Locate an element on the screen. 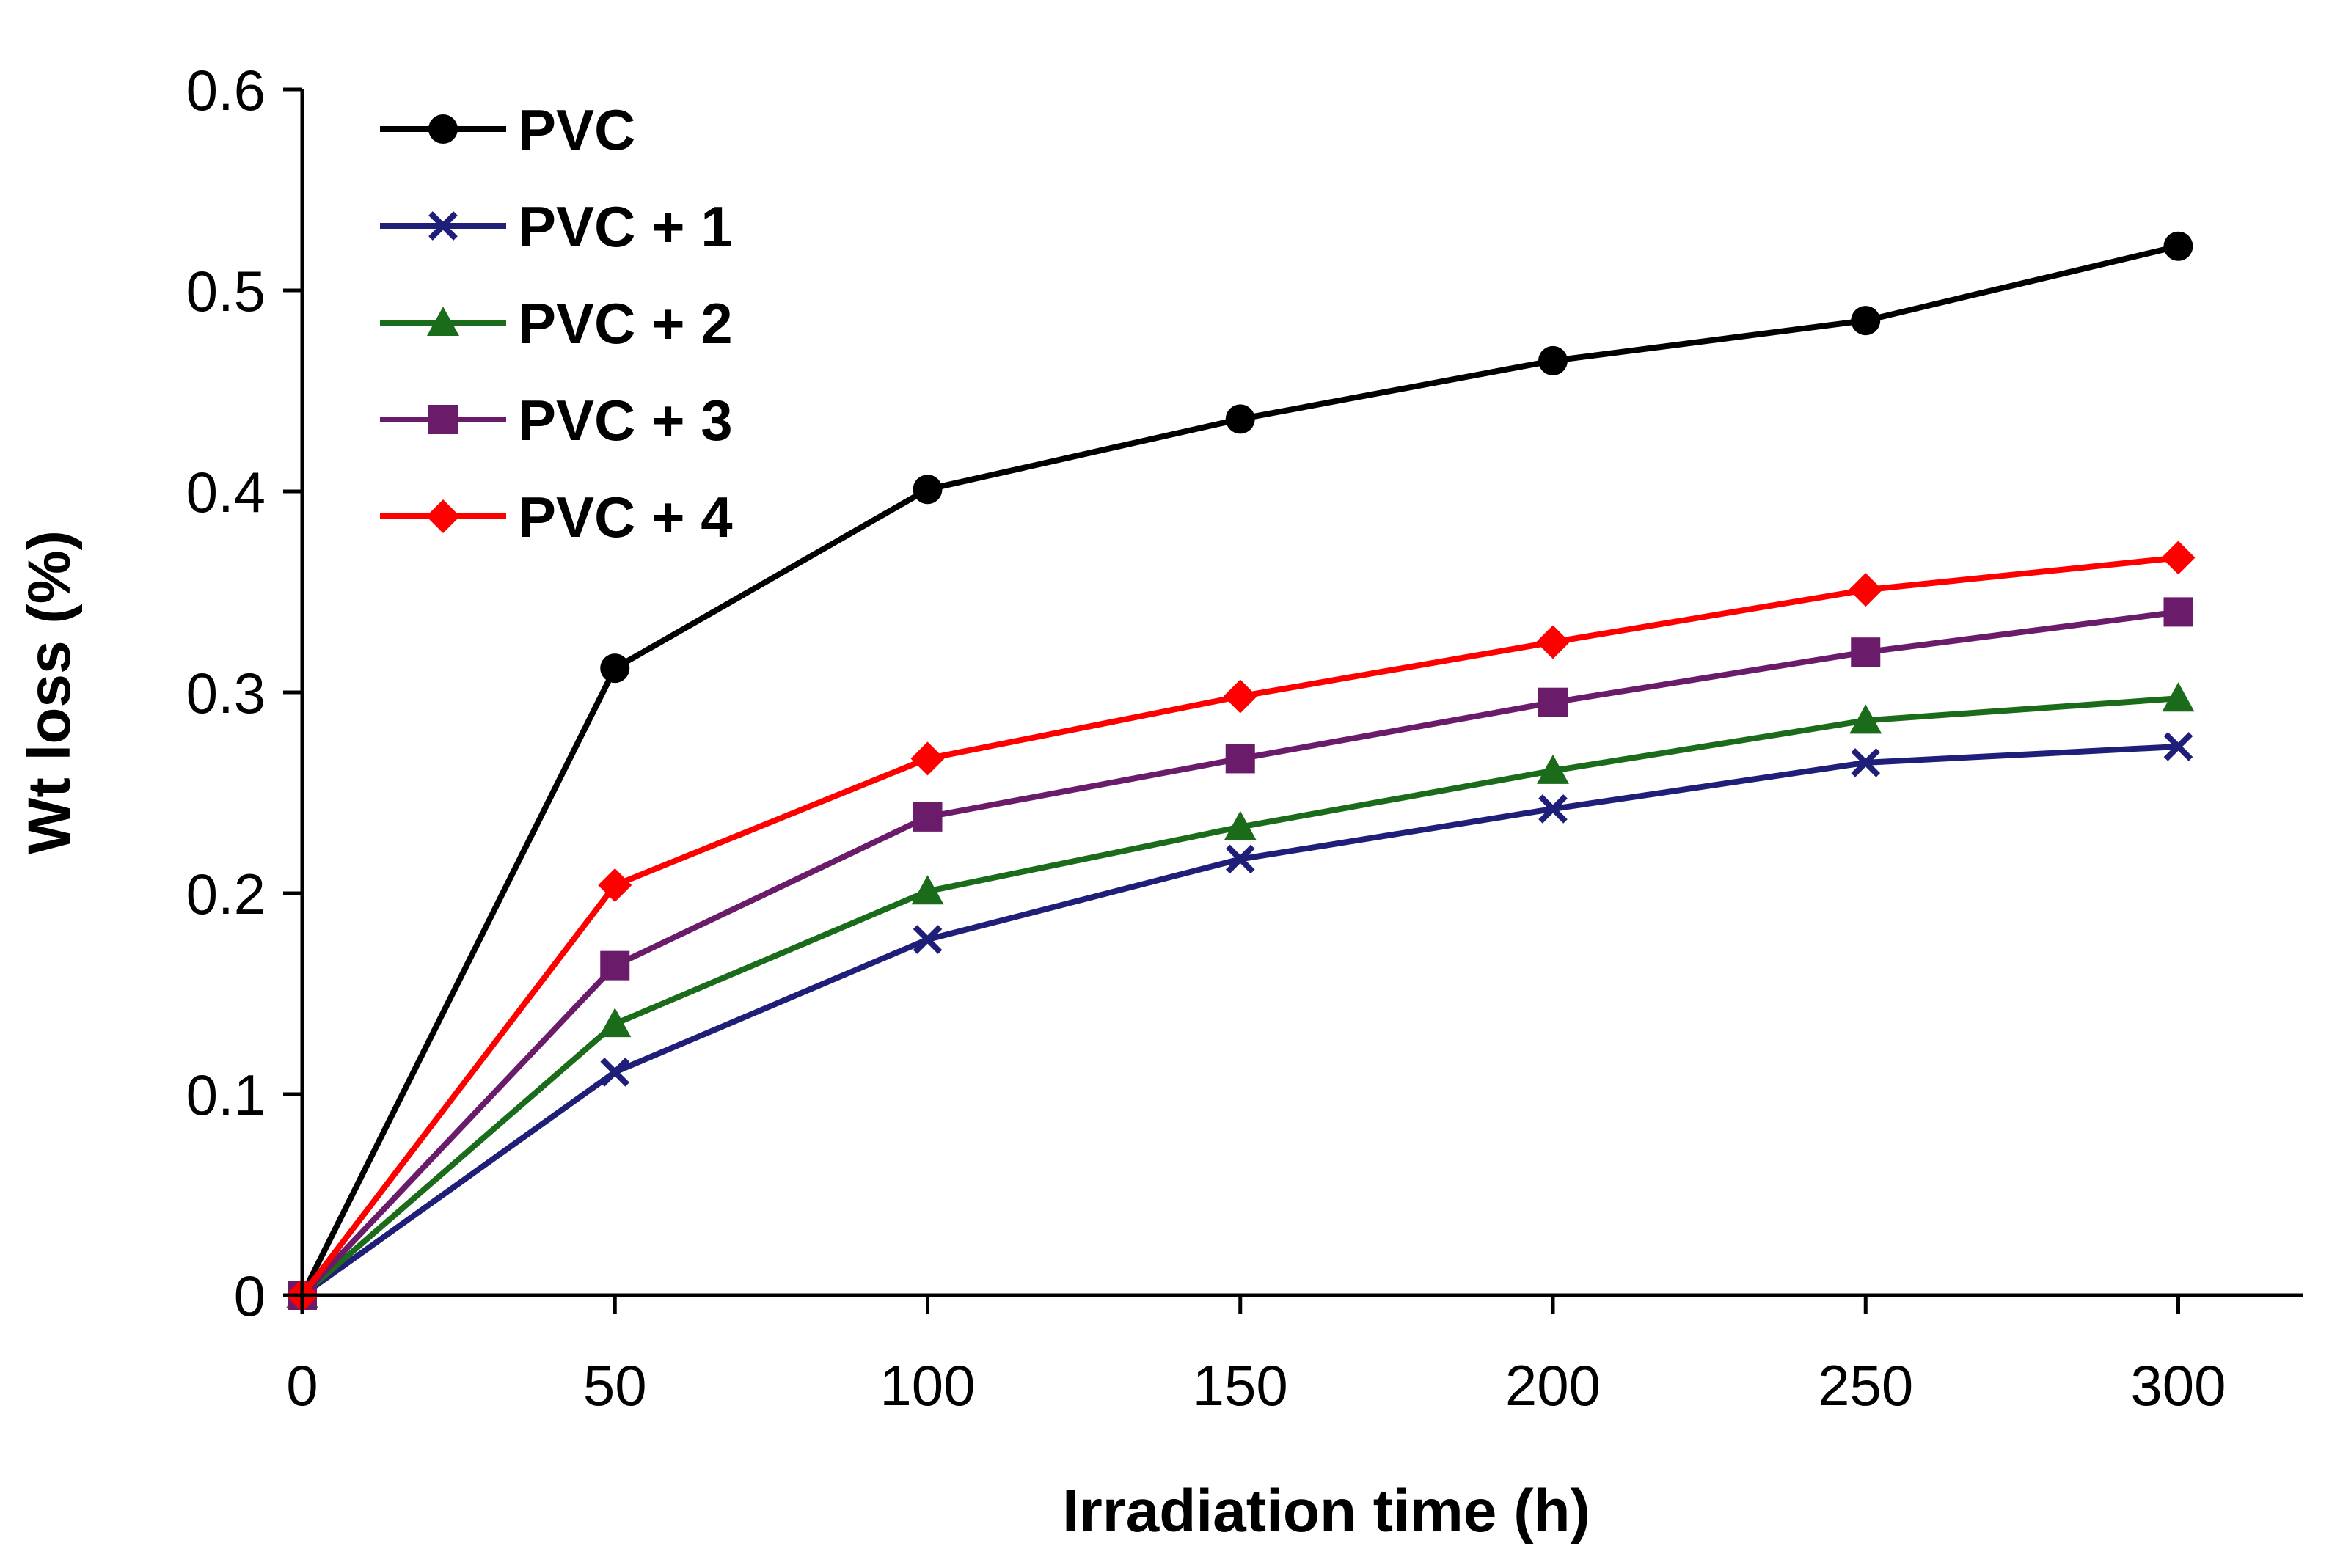 The height and width of the screenshot is (1568, 2343). legend-item-pvc: PVC is located at coordinates (507, 130).